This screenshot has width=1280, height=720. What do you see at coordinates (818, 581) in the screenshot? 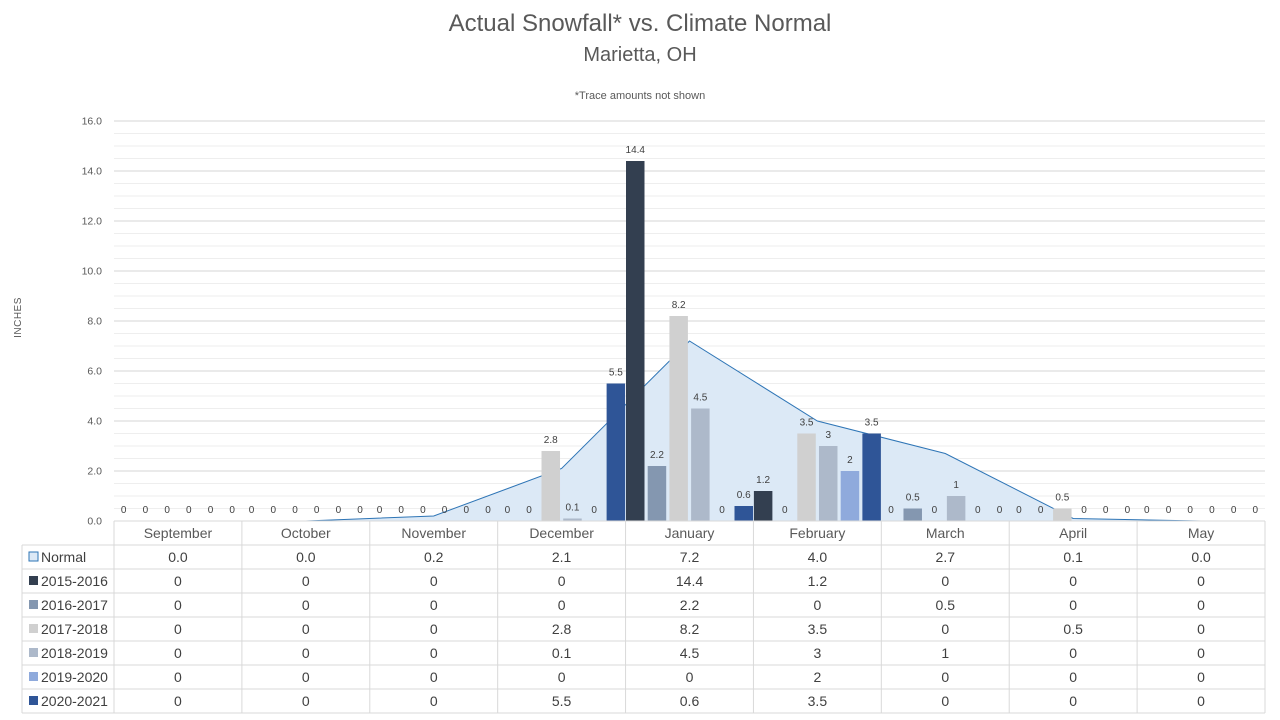
I see `table-cell: 1.2` at bounding box center [818, 581].